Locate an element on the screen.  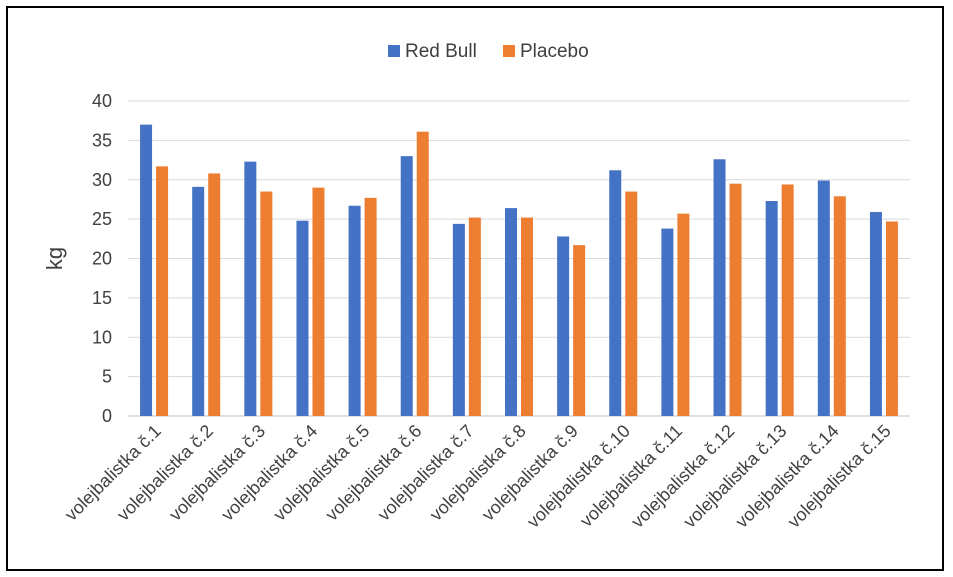
y-tick-label: 25 is located at coordinates (102, 219).